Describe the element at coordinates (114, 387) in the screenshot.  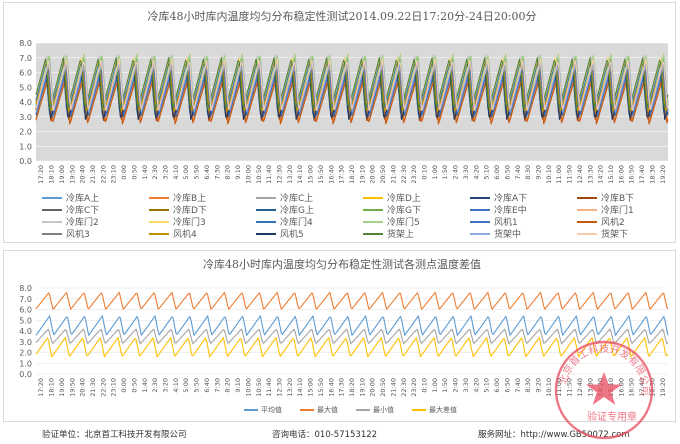
I see `x-tick-label: 23:10` at that location.